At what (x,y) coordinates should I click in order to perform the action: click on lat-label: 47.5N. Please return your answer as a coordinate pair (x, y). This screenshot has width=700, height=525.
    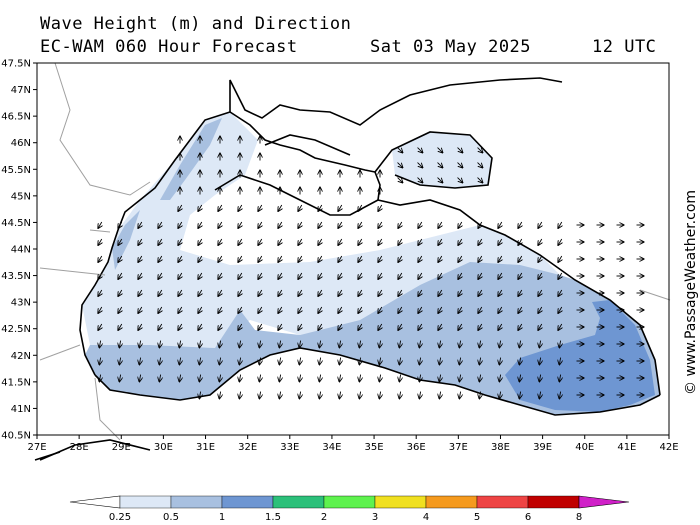
    Looking at the image, I should click on (16, 64).